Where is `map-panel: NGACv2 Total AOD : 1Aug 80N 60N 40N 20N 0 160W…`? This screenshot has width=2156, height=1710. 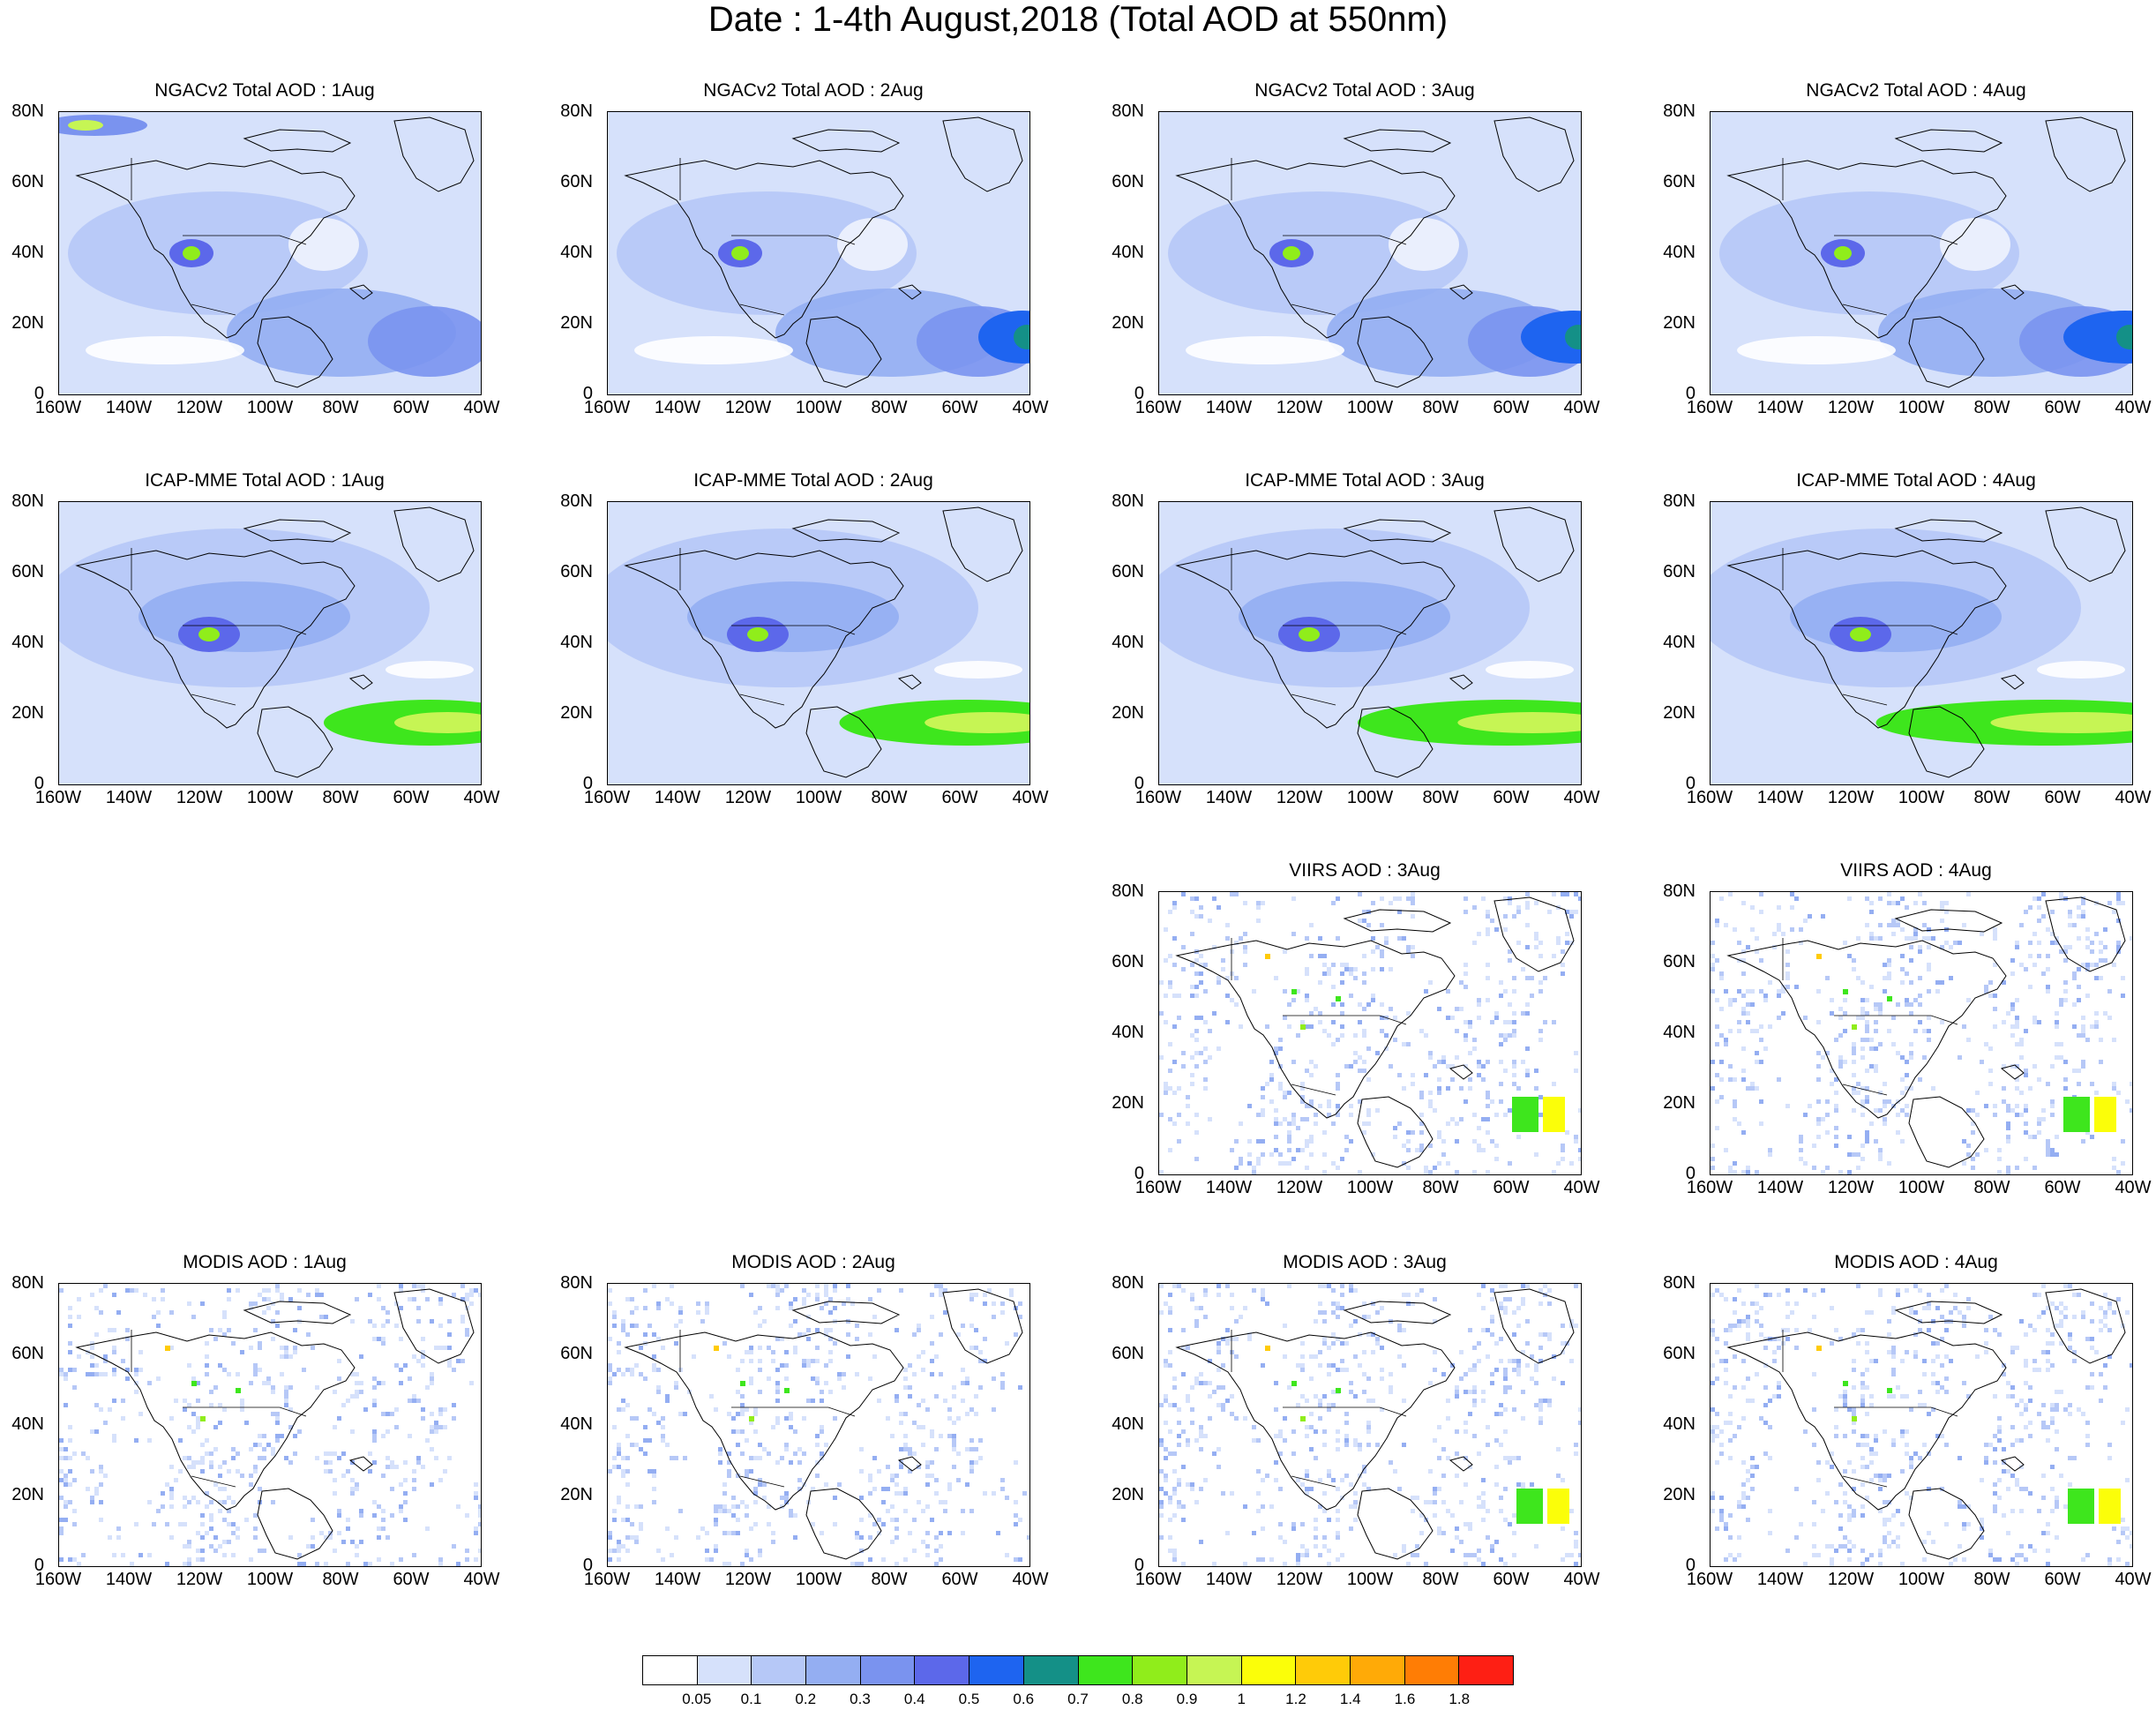
map-panel: NGACv2 Total AOD : 1Aug 80N 60N 40N 20N 0 160W… is located at coordinates (256, 260).